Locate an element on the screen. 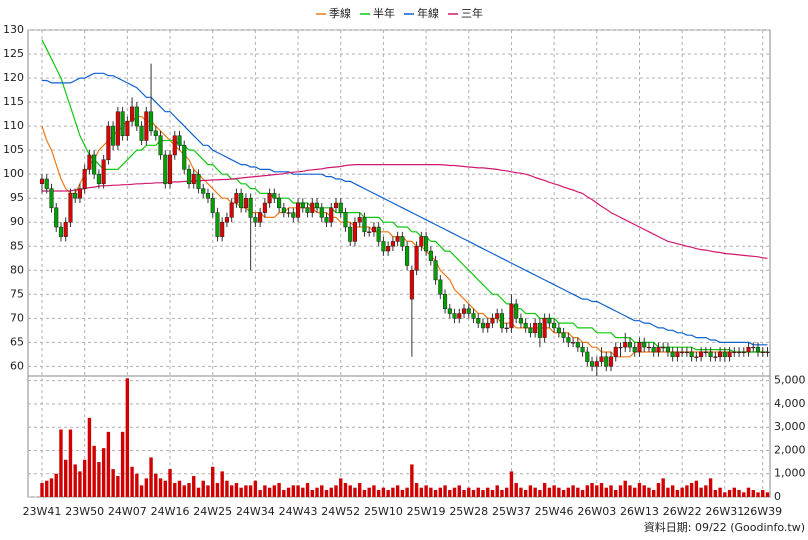 The width and height of the screenshot is (808, 540). y-tick-label: 75 is located at coordinates (17, 293).